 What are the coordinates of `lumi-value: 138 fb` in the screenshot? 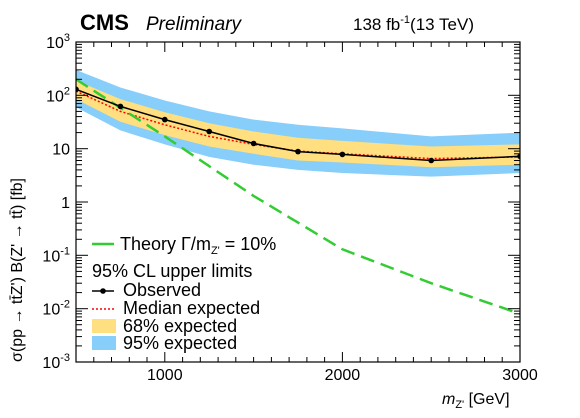 It's located at (376, 24).